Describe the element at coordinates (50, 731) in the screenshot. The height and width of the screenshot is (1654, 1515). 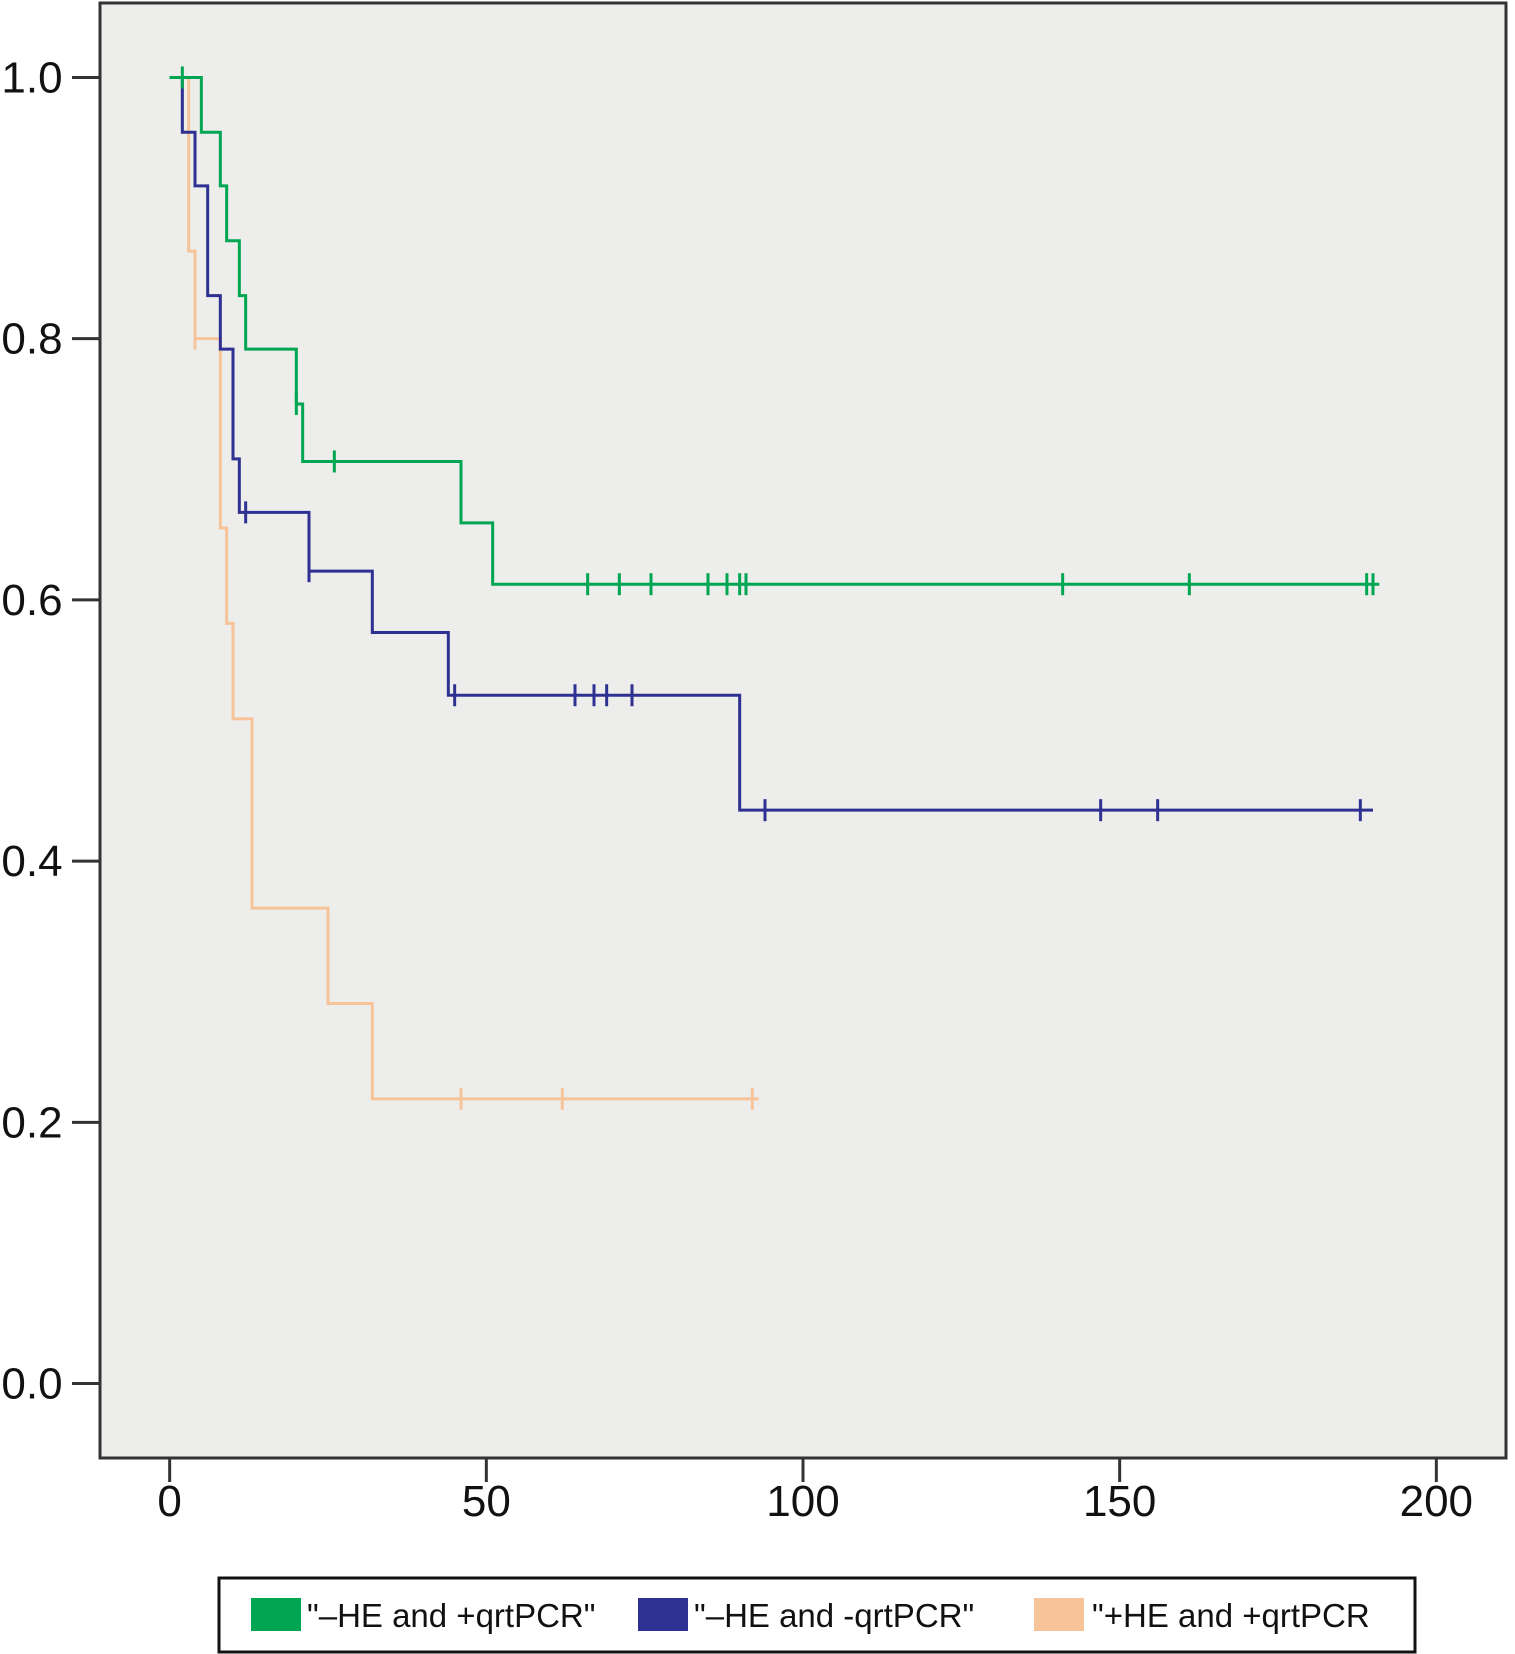
I see `y-axis: 0.0 0.2 0.4 0.6 0.8 1.0` at that location.